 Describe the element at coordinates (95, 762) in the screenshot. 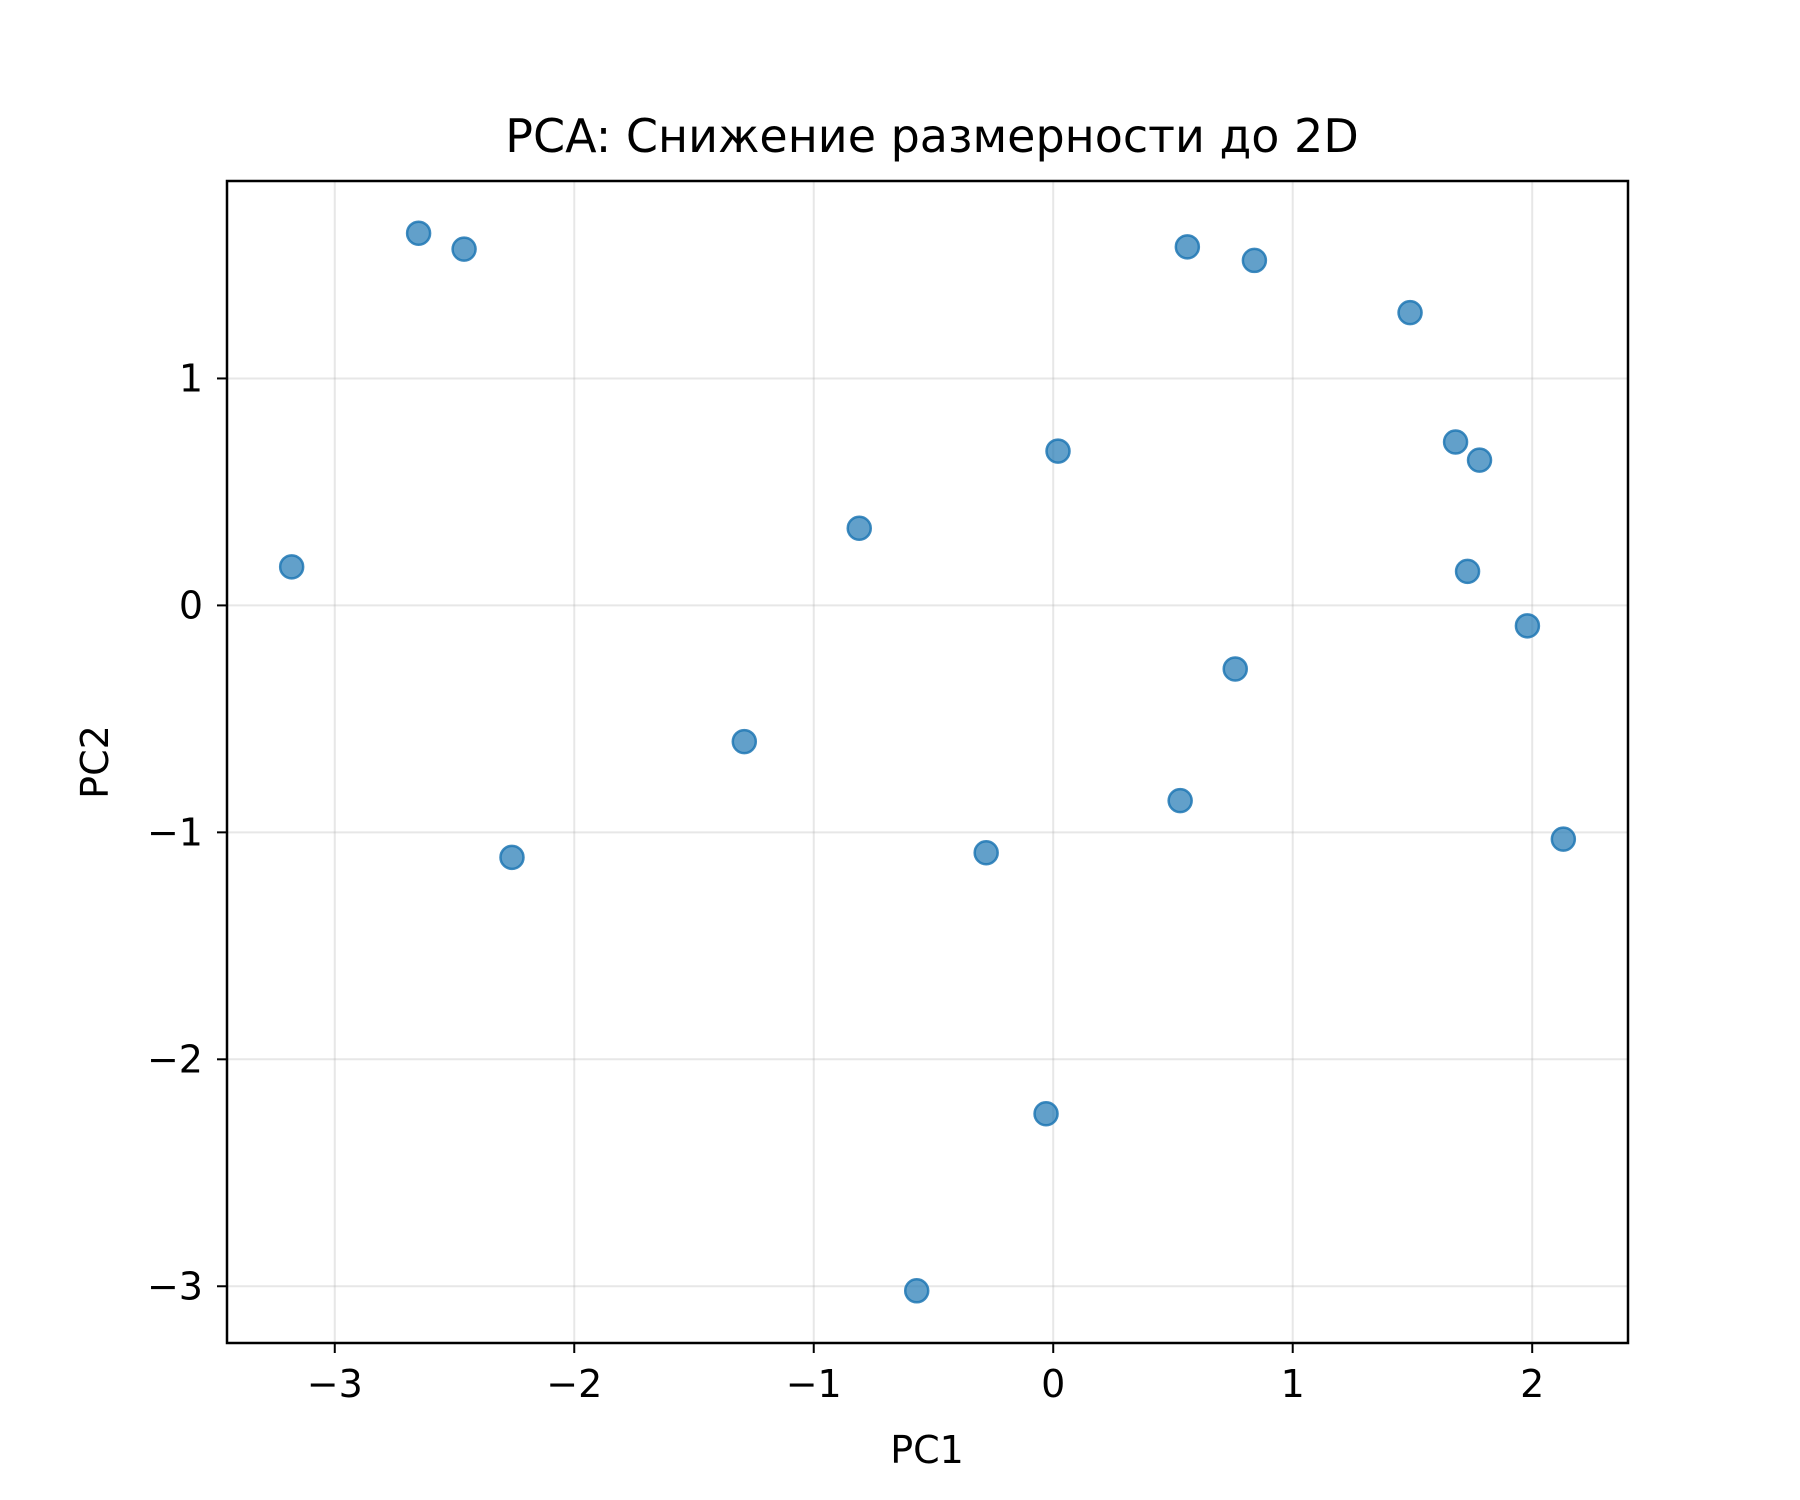

I see `y-axis-label: PC2` at that location.